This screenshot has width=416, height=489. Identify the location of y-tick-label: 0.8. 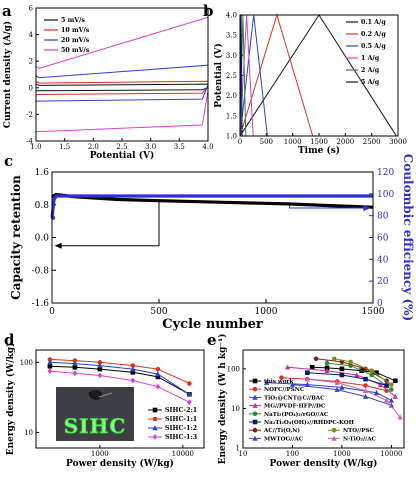
(42, 206).